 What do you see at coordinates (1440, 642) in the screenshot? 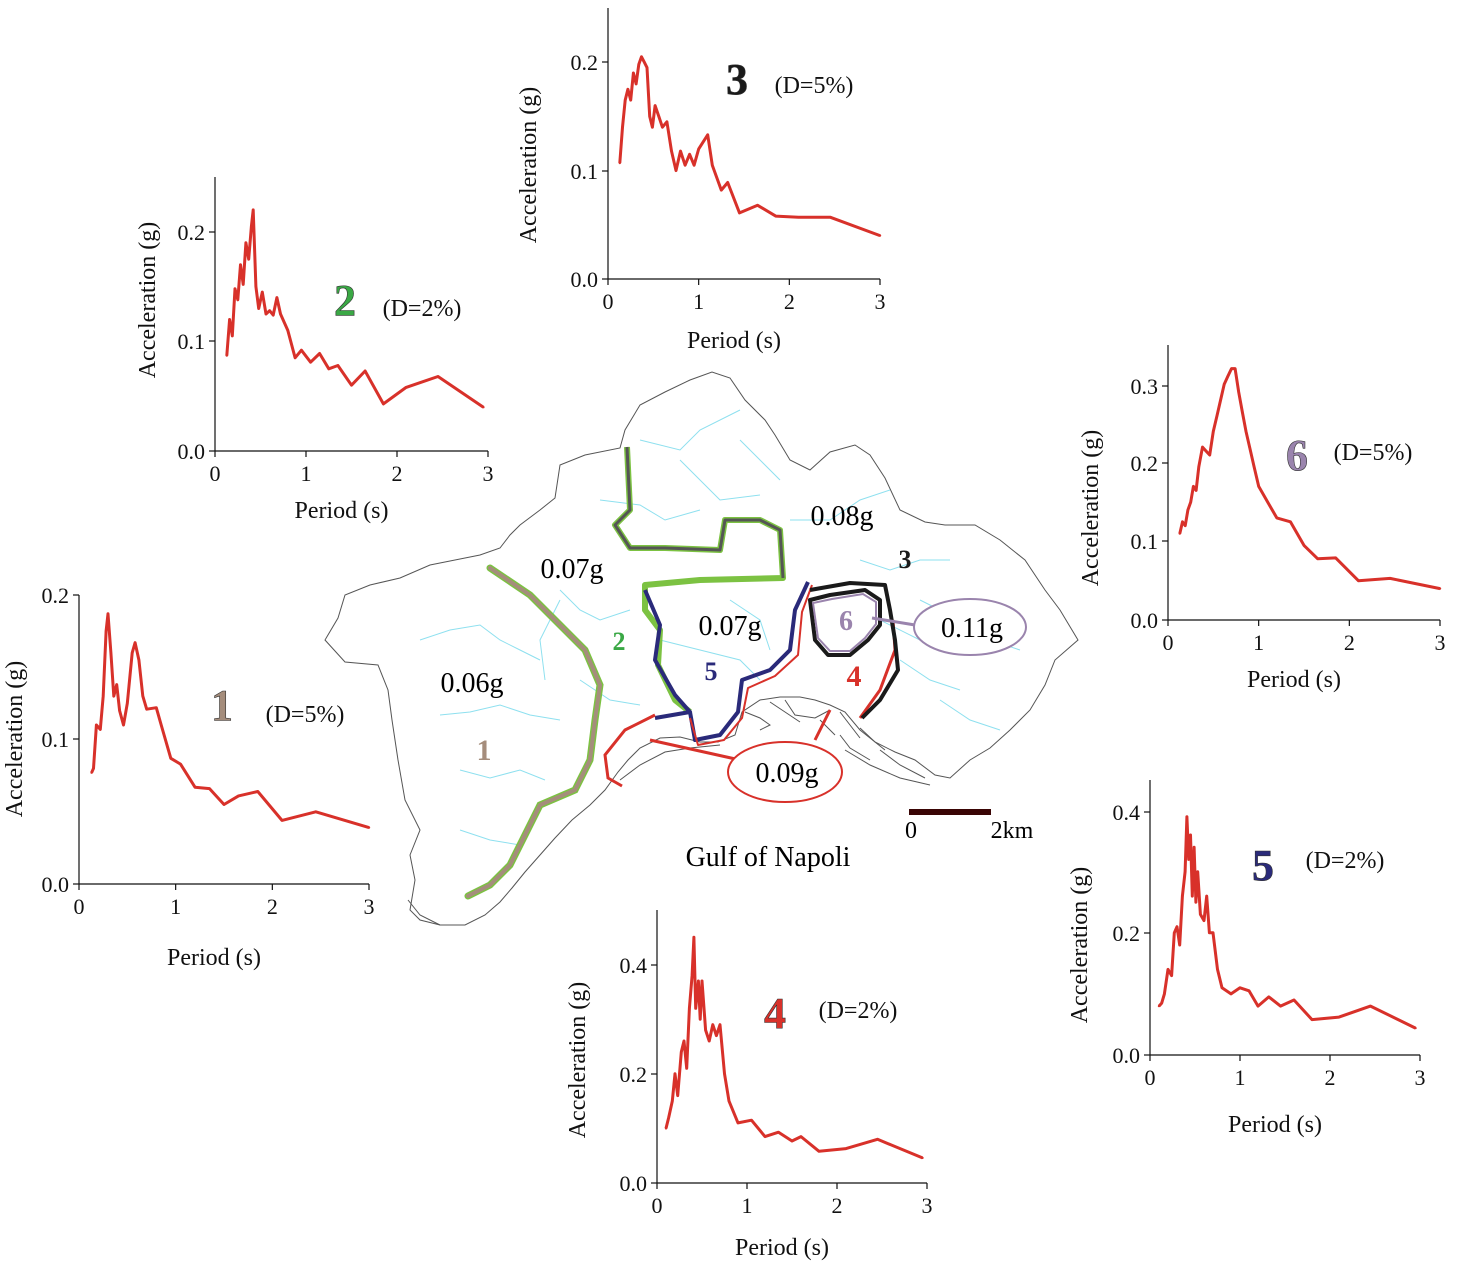
I see `x-tick-label: 3` at bounding box center [1440, 642].